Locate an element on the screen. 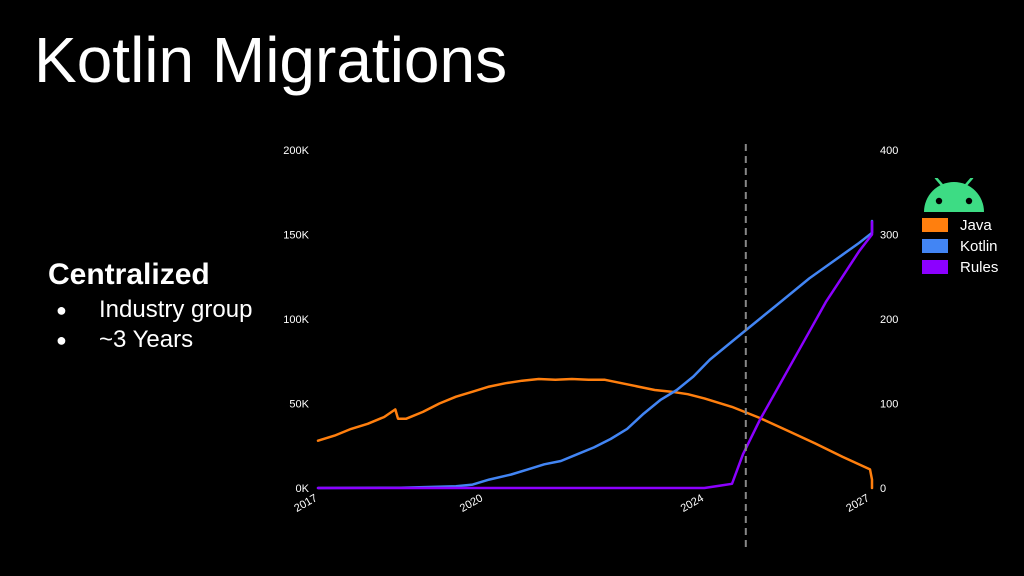 The image size is (1024, 576). bullet-text: Industry group is located at coordinates (176, 309).